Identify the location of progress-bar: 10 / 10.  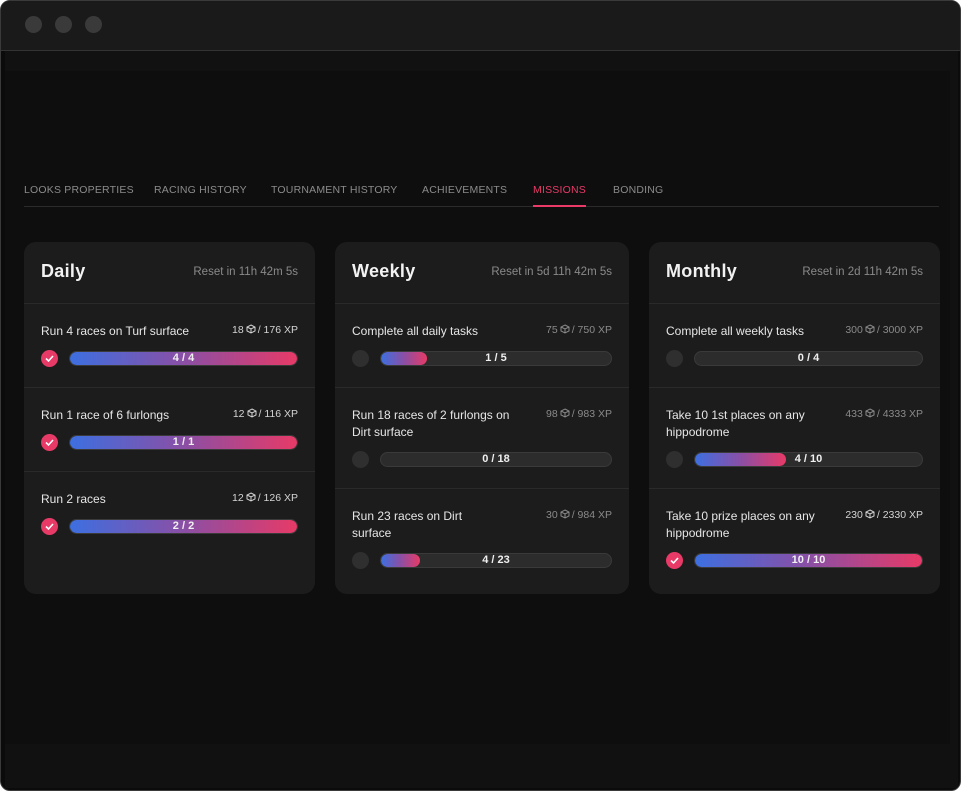
(808, 560).